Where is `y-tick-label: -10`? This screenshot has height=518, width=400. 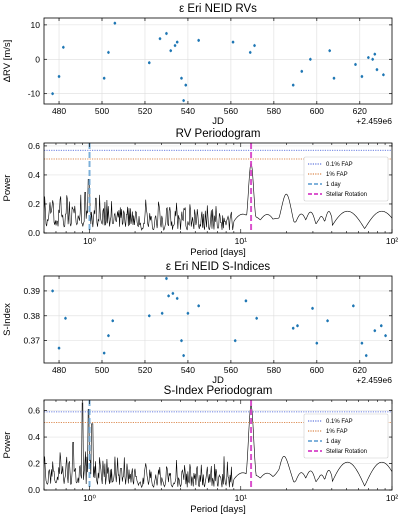 y-tick-label: -10 is located at coordinates (34, 94).